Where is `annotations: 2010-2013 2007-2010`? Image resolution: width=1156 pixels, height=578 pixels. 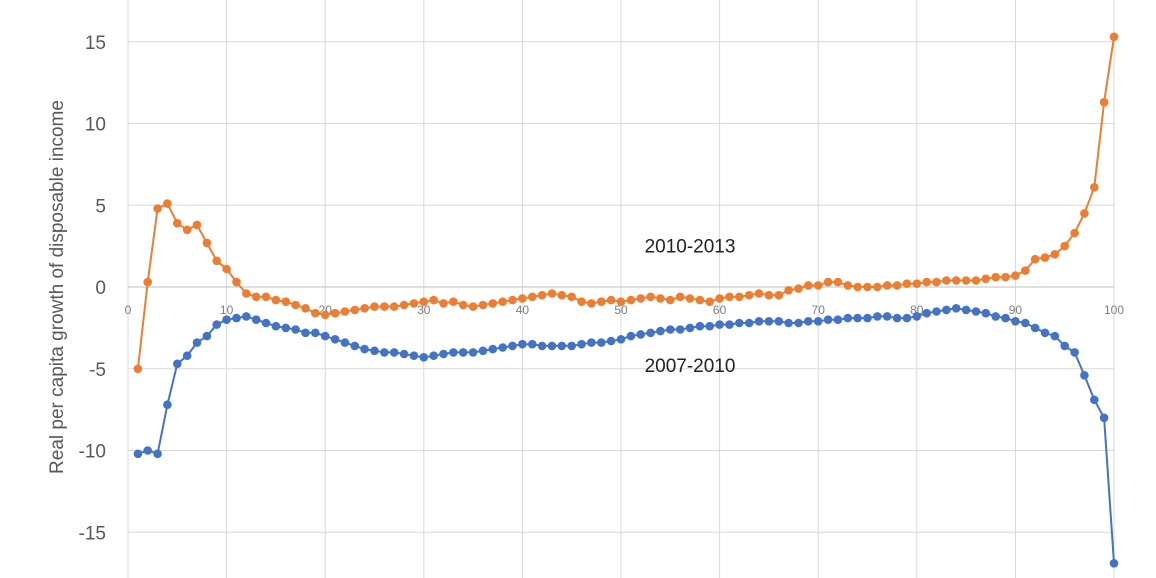 annotations: 2010-2013 2007-2010 is located at coordinates (690, 307).